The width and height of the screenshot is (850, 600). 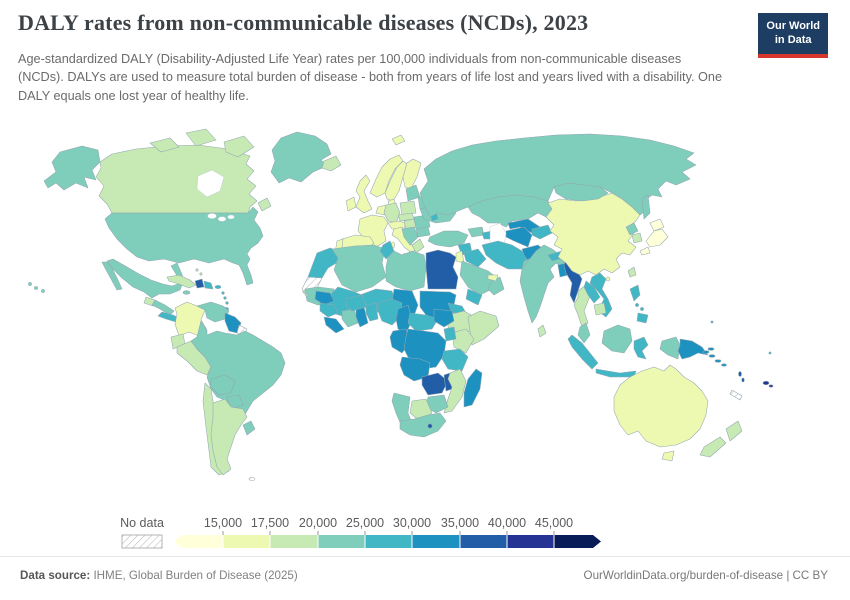 I want to click on region-uae-qatar, so click(x=493, y=278).